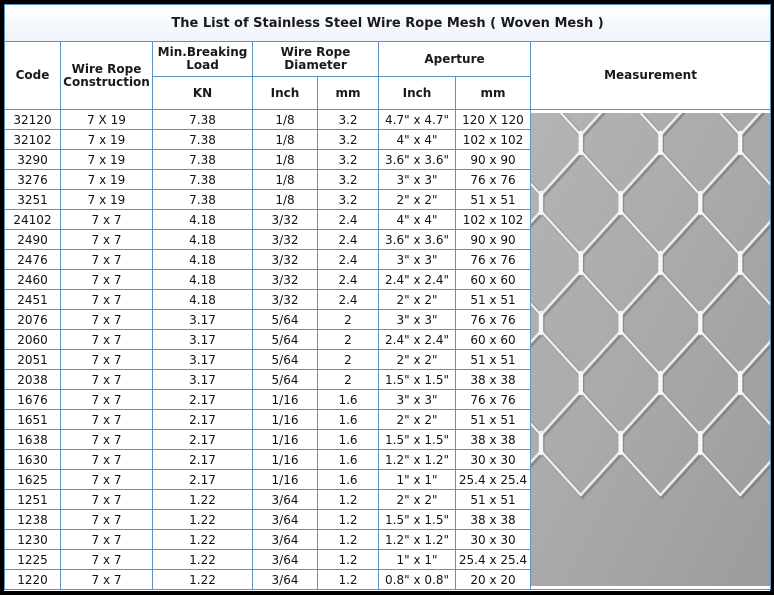  Describe the element at coordinates (417, 559) in the screenshot. I see `cell-aperture-inch: 1" x 1"` at that location.